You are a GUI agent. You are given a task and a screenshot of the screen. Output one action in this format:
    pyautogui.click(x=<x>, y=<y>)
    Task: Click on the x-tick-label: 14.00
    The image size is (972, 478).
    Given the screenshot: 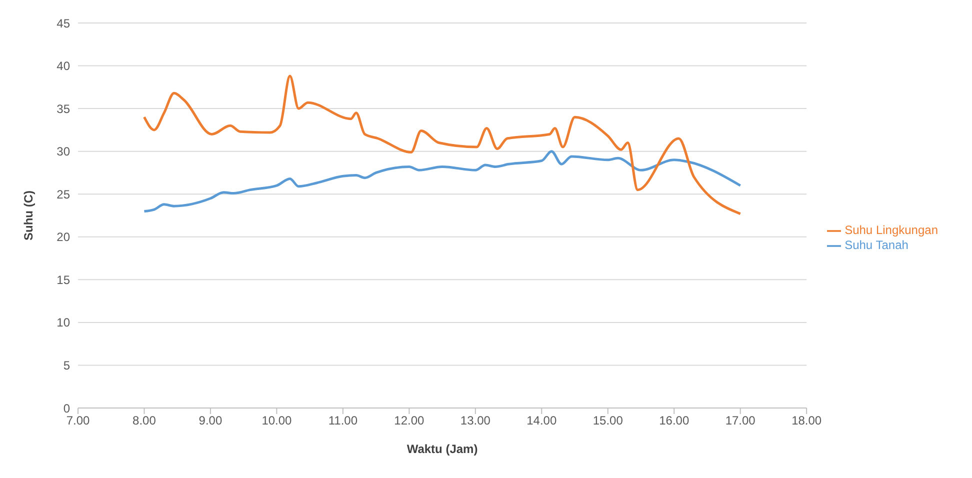 What is the action you would take?
    pyautogui.click(x=541, y=421)
    